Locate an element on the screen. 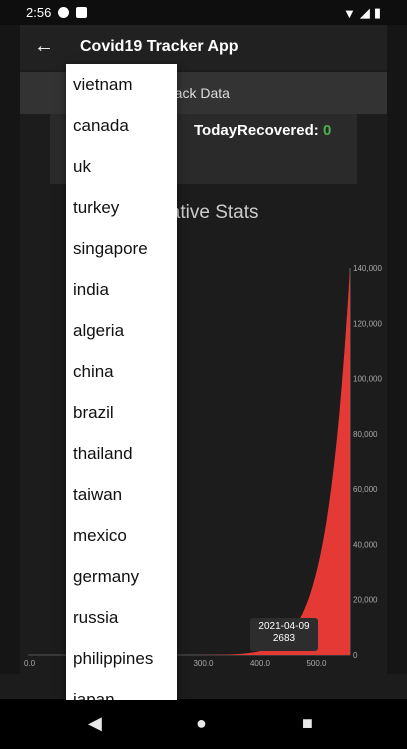 The image size is (407, 749). x-tick-label: 400.0 is located at coordinates (260, 663).